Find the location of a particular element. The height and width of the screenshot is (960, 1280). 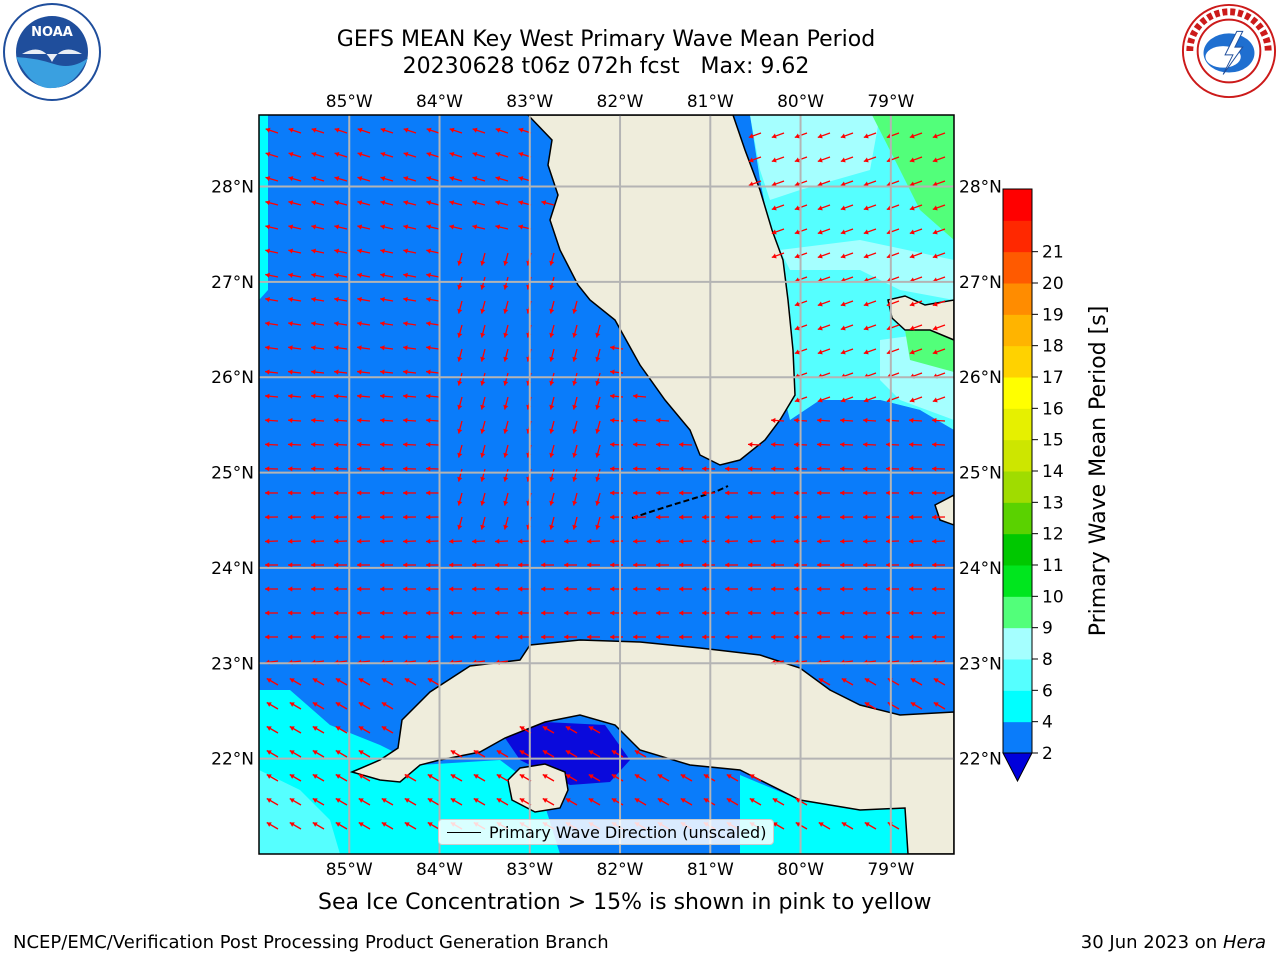

colorbar-tick-label: 18 is located at coordinates (1053, 347).